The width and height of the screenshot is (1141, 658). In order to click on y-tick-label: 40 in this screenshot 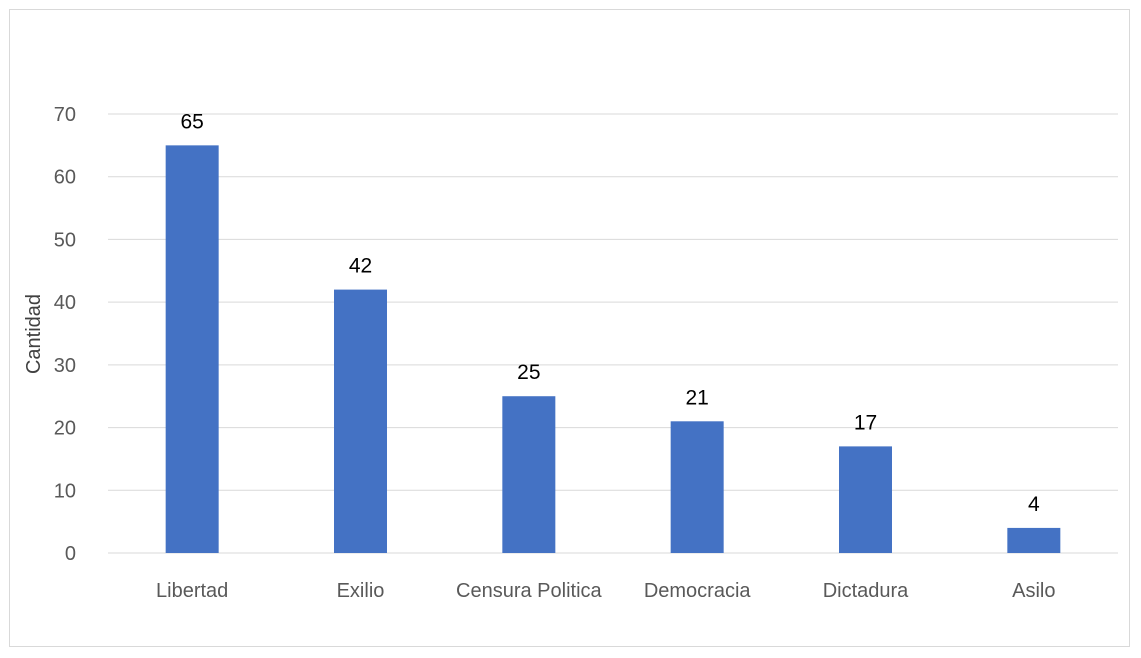, I will do `click(65, 303)`.